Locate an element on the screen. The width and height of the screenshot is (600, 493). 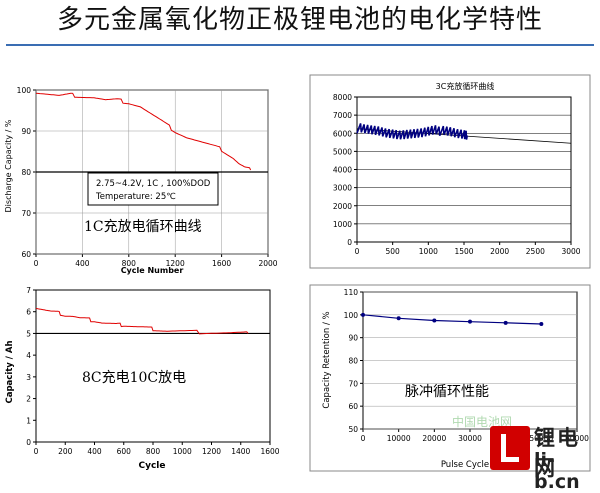
y-tick-label: 6000 is located at coordinates (342, 133).